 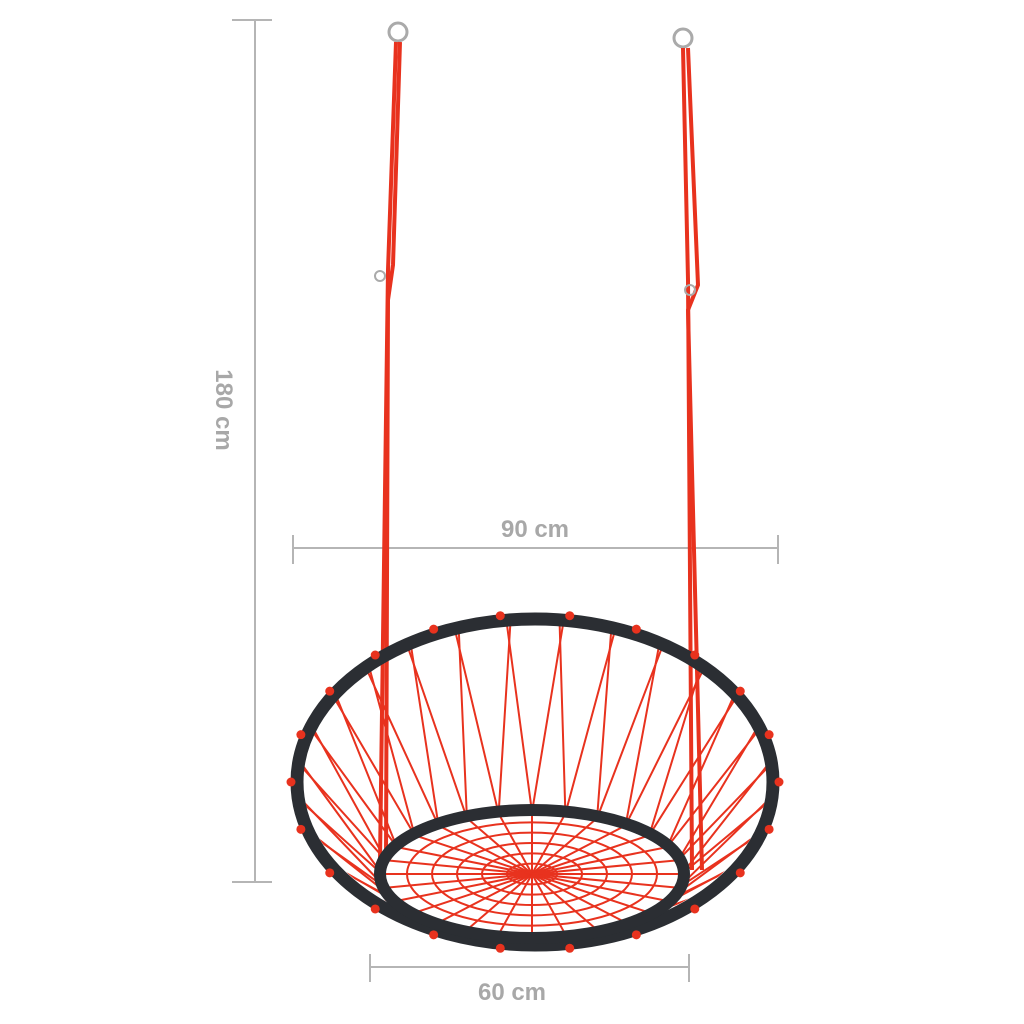 What do you see at coordinates (512, 992) in the screenshot?
I see `seat-label: 60 cm` at bounding box center [512, 992].